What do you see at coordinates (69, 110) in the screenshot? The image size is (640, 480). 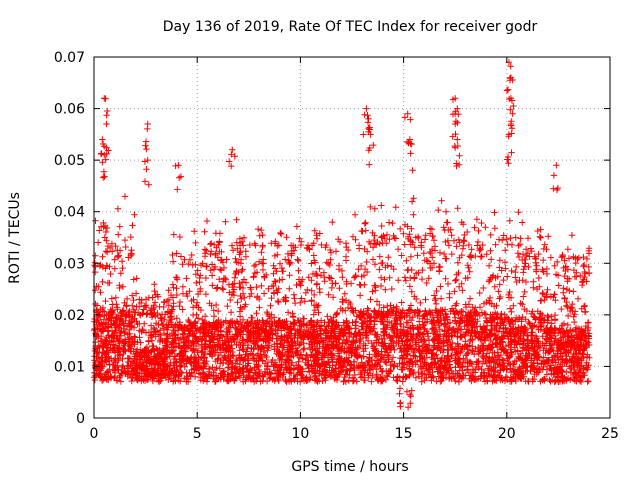 I see `y-tick-label: 0.06` at bounding box center [69, 110].